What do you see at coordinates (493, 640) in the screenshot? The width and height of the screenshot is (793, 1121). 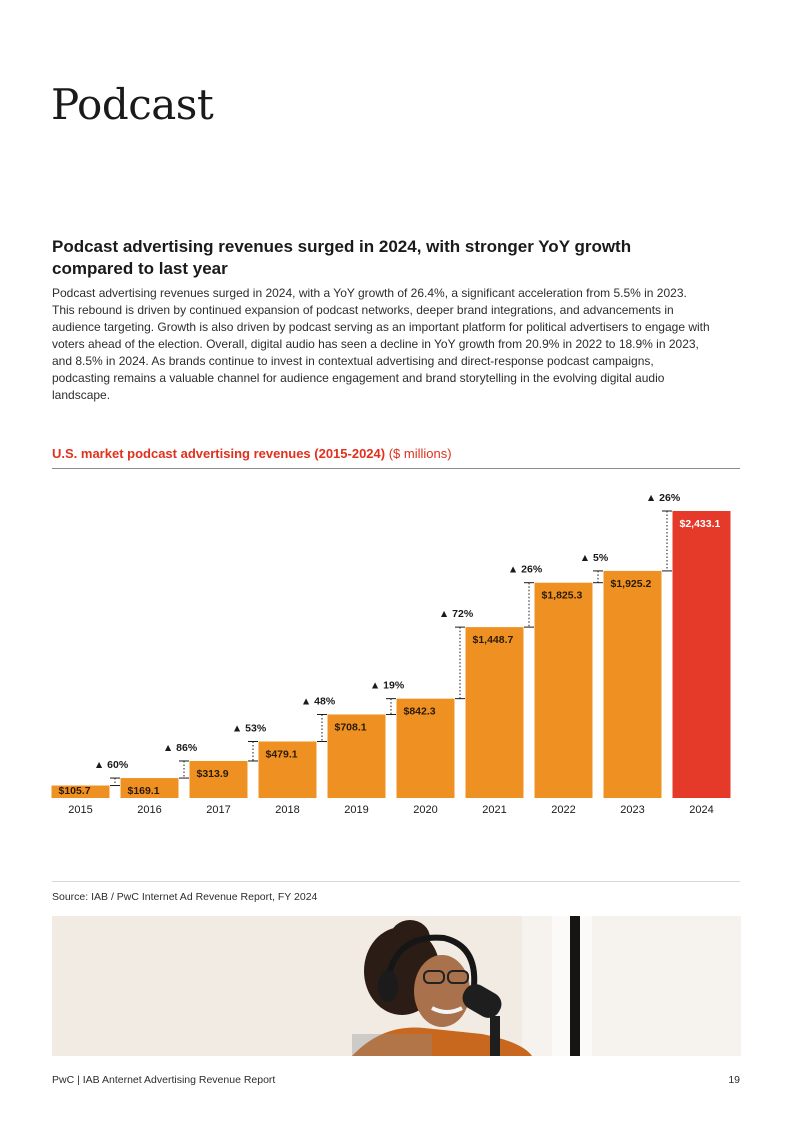 I see `value-label-2021: $1,448.7` at bounding box center [493, 640].